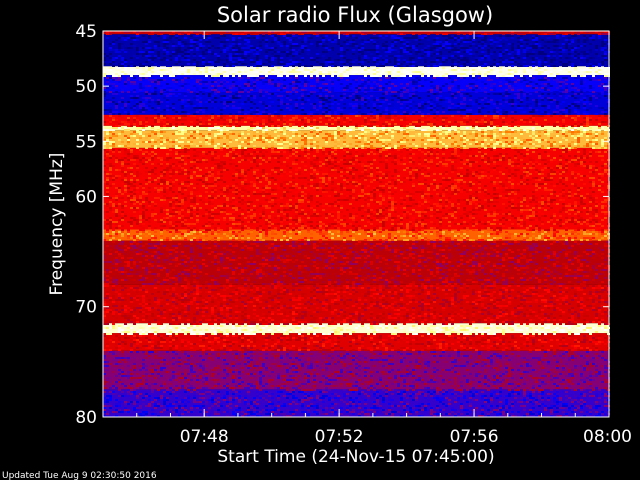 The height and width of the screenshot is (480, 640). I want to click on y-axis-label: Frequency [MHz], so click(57, 224).